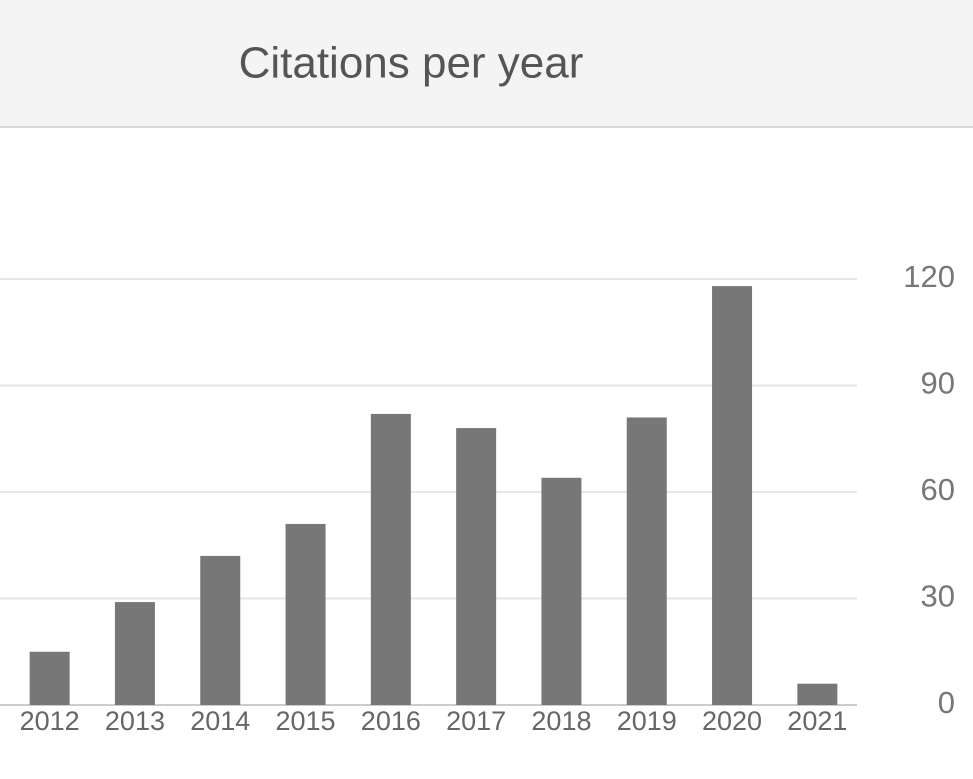 The width and height of the screenshot is (973, 779). I want to click on x-tick-label: 2014, so click(220, 721).